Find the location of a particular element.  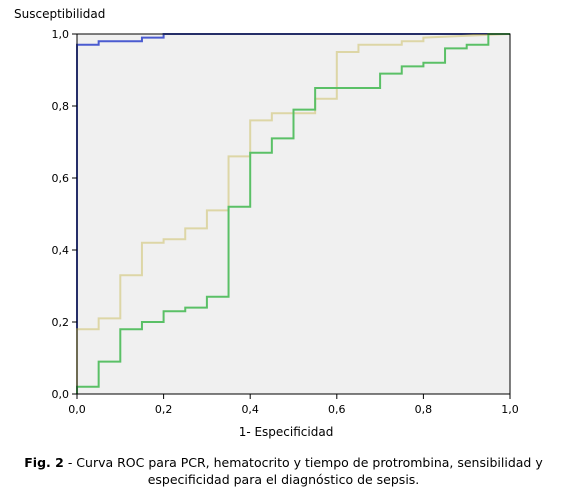

y-tick-label: 1,0 is located at coordinates (61, 34).